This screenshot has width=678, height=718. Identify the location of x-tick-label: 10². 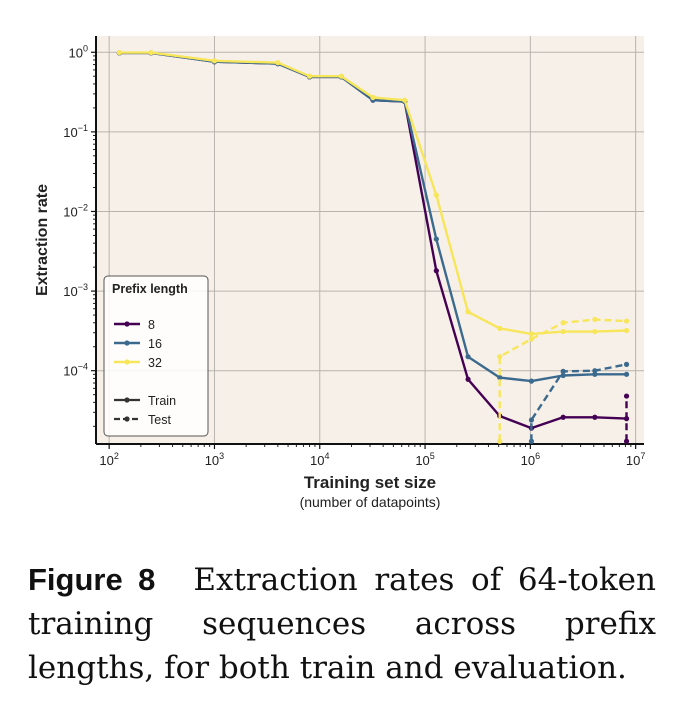
(108, 459).